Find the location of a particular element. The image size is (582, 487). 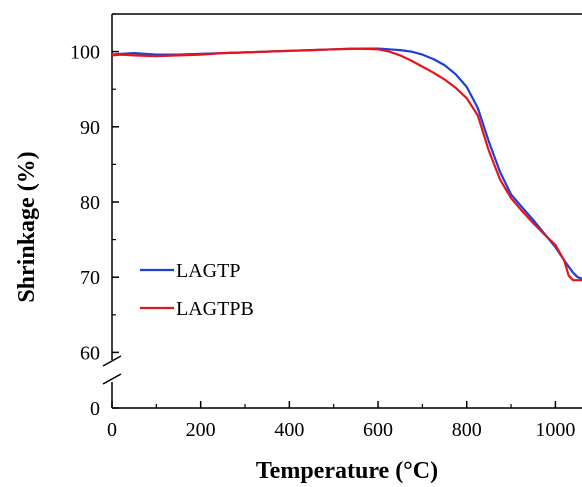

y-tick-label-0: 0 is located at coordinates (95, 409).